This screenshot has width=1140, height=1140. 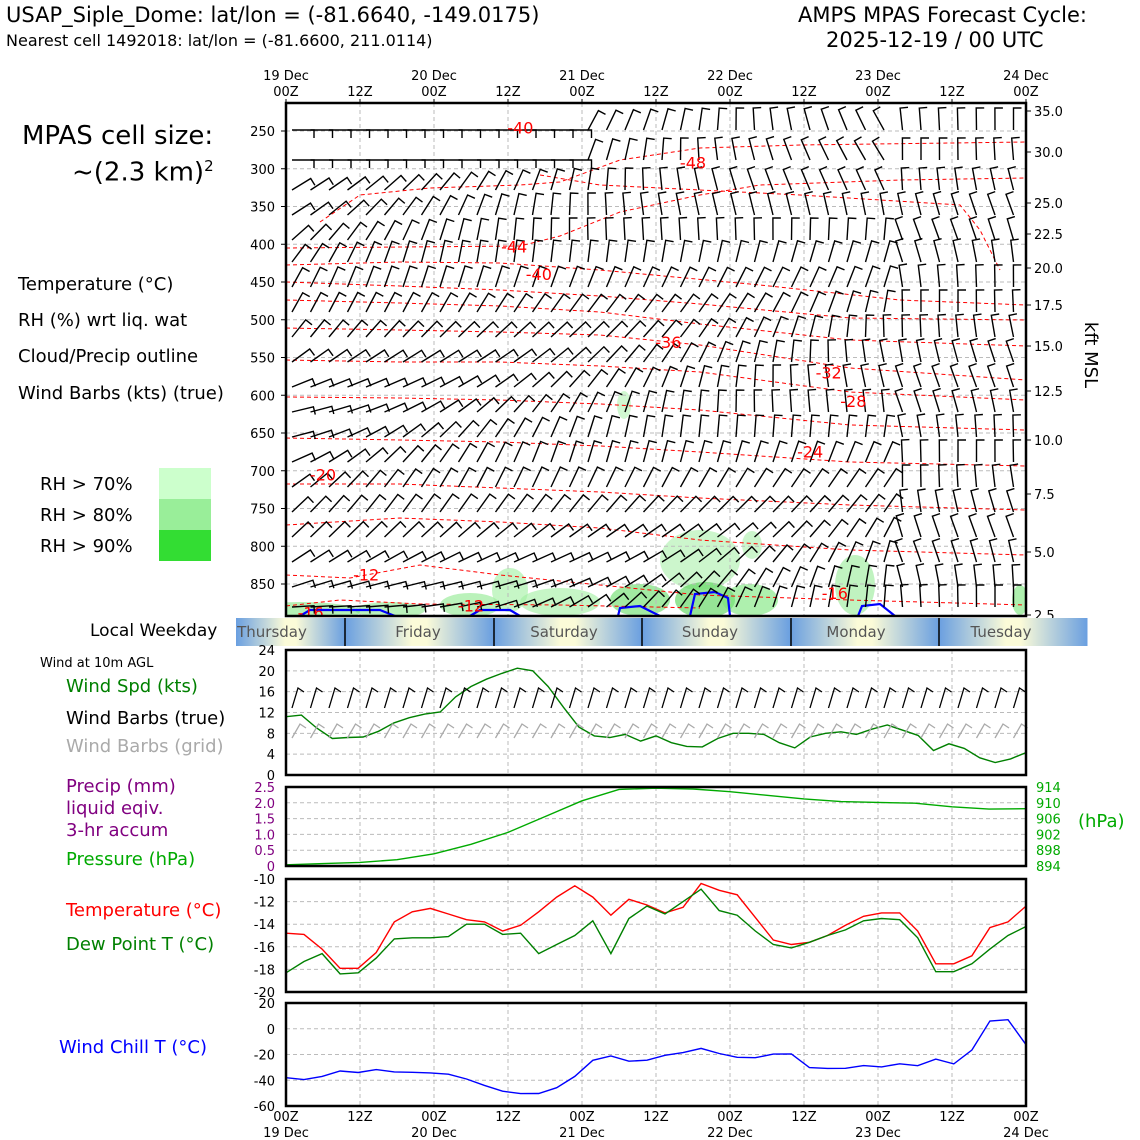 What do you see at coordinates (138, 172) in the screenshot?
I see `cell-size-text: ~(2.3 km)` at bounding box center [138, 172].